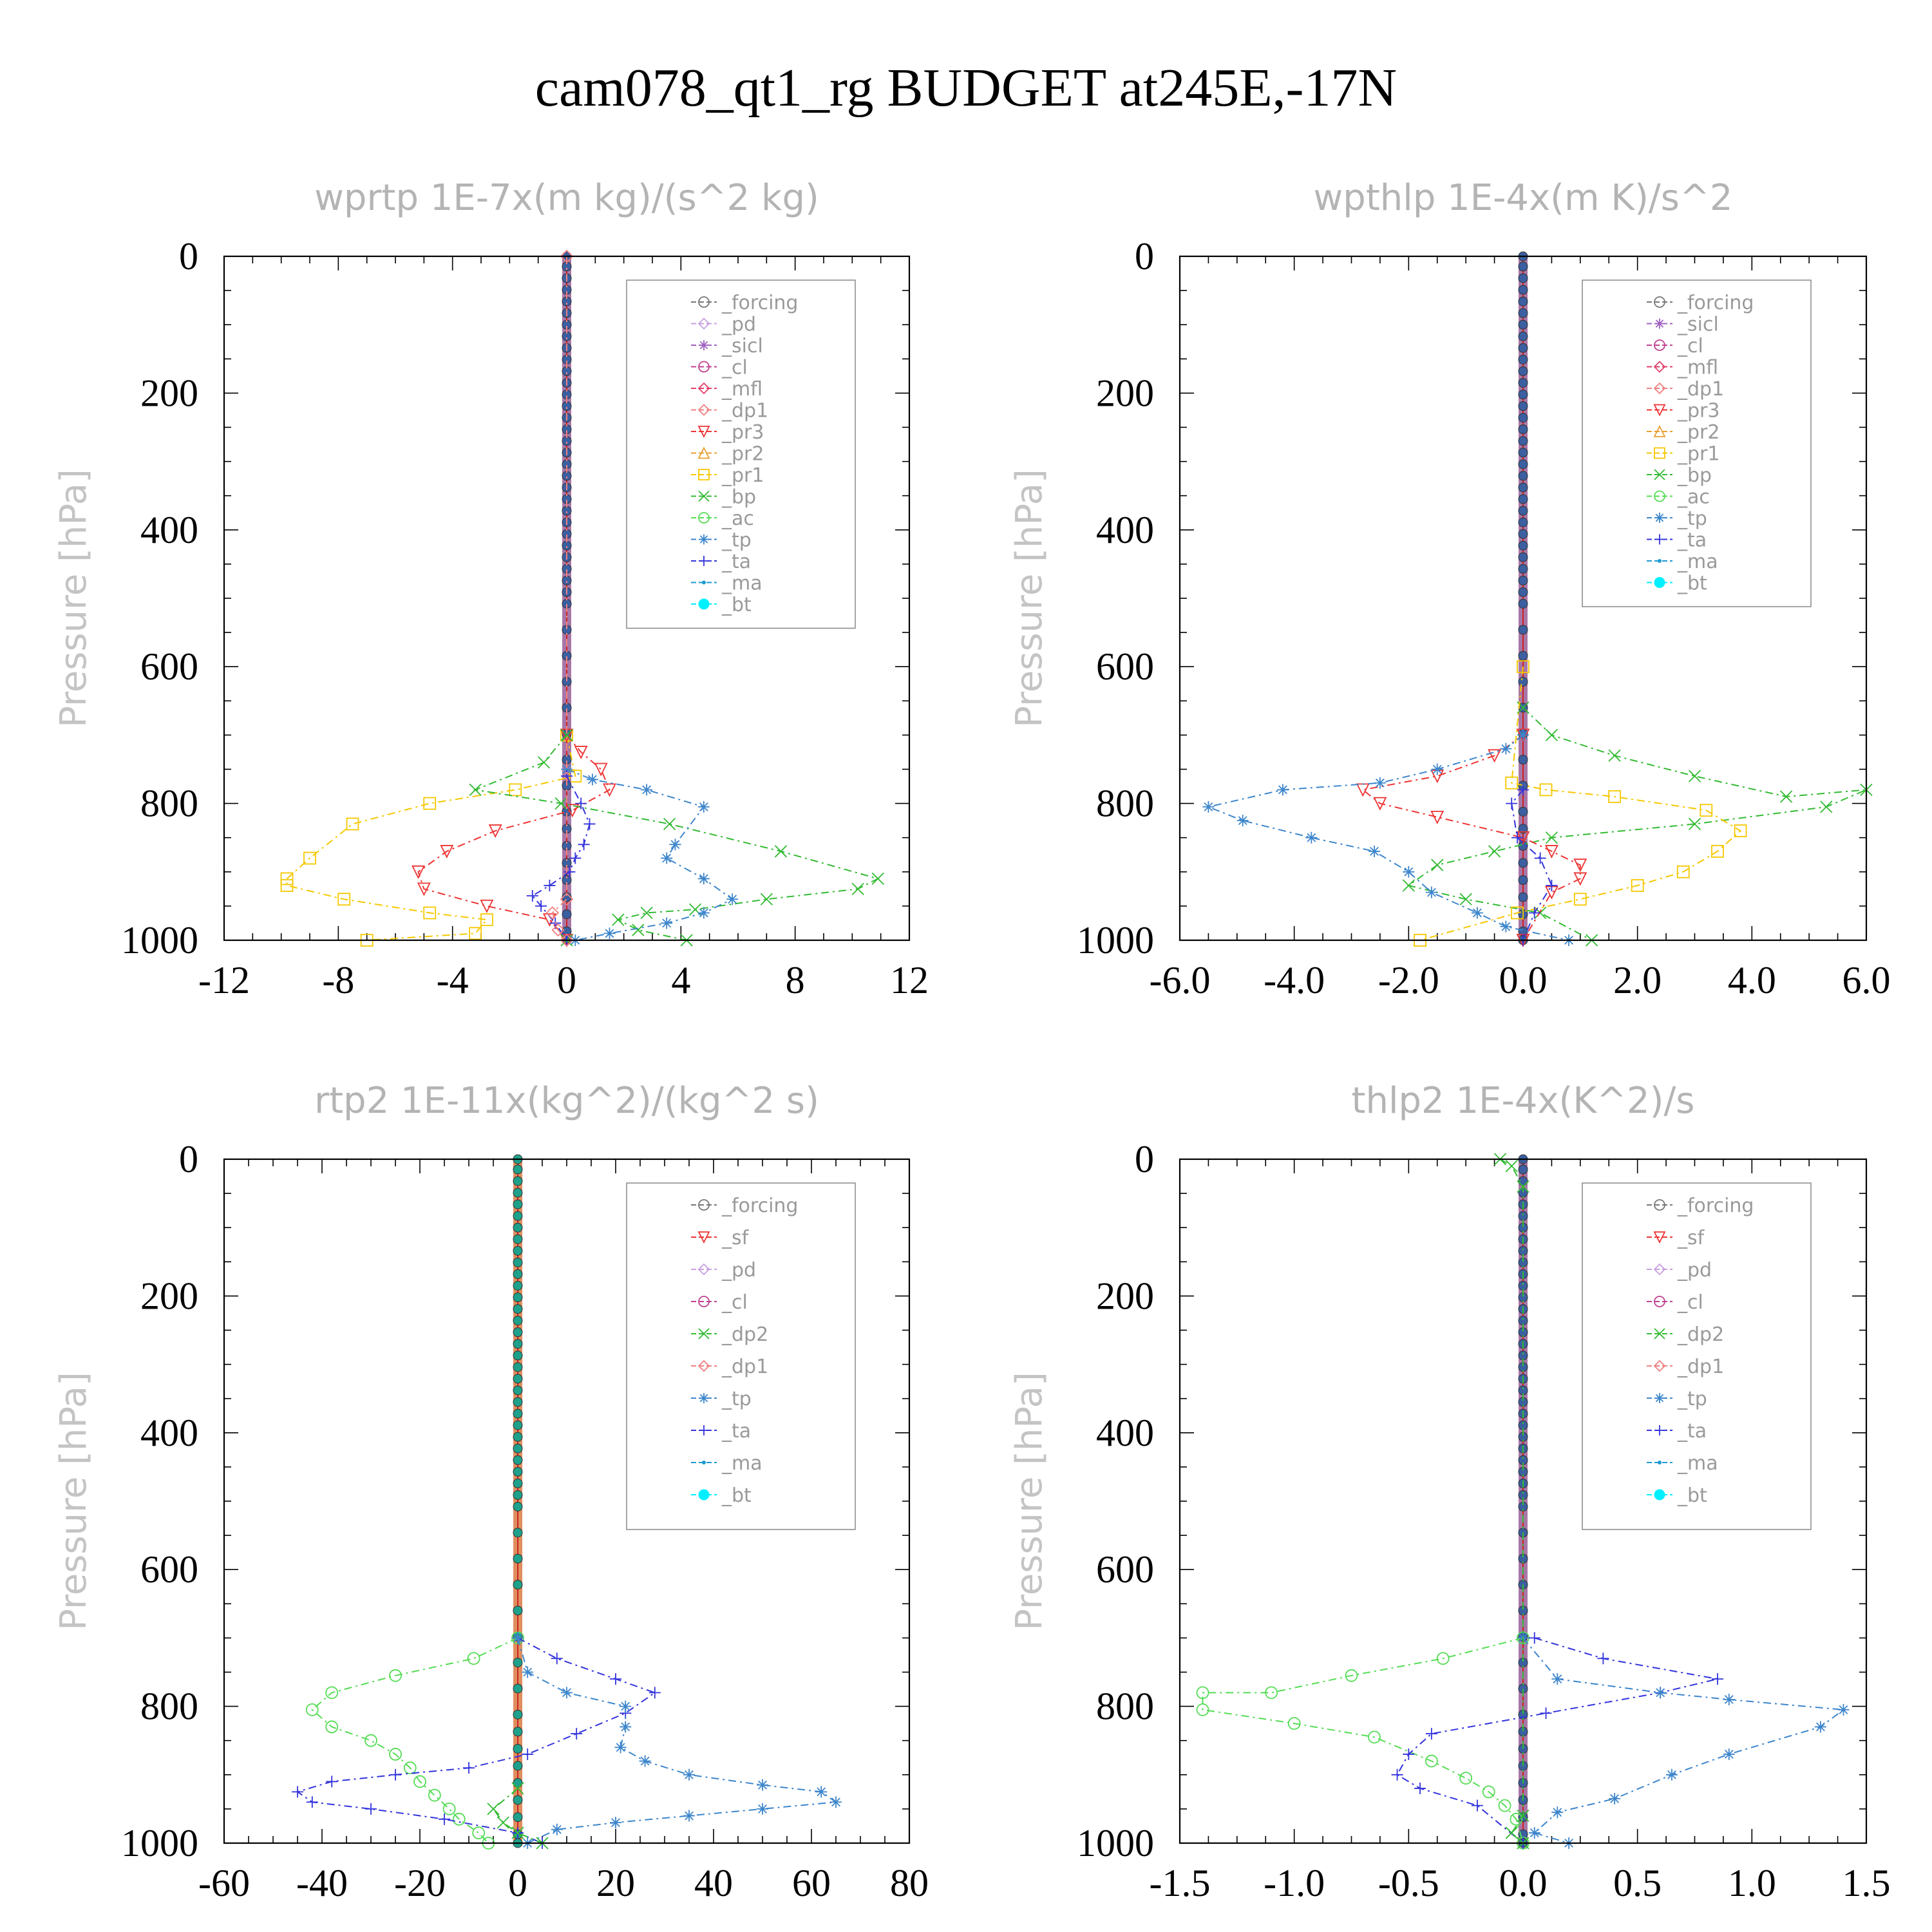 Image resolution: width=1932 pixels, height=1932 pixels. I want to click on series-line, so click(1363, 1740).